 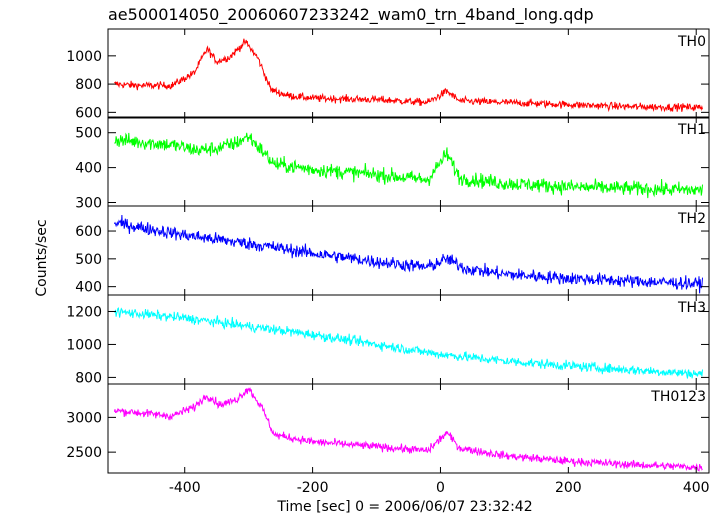 I want to click on panel-label-th0123: TH0123, so click(x=678, y=397).